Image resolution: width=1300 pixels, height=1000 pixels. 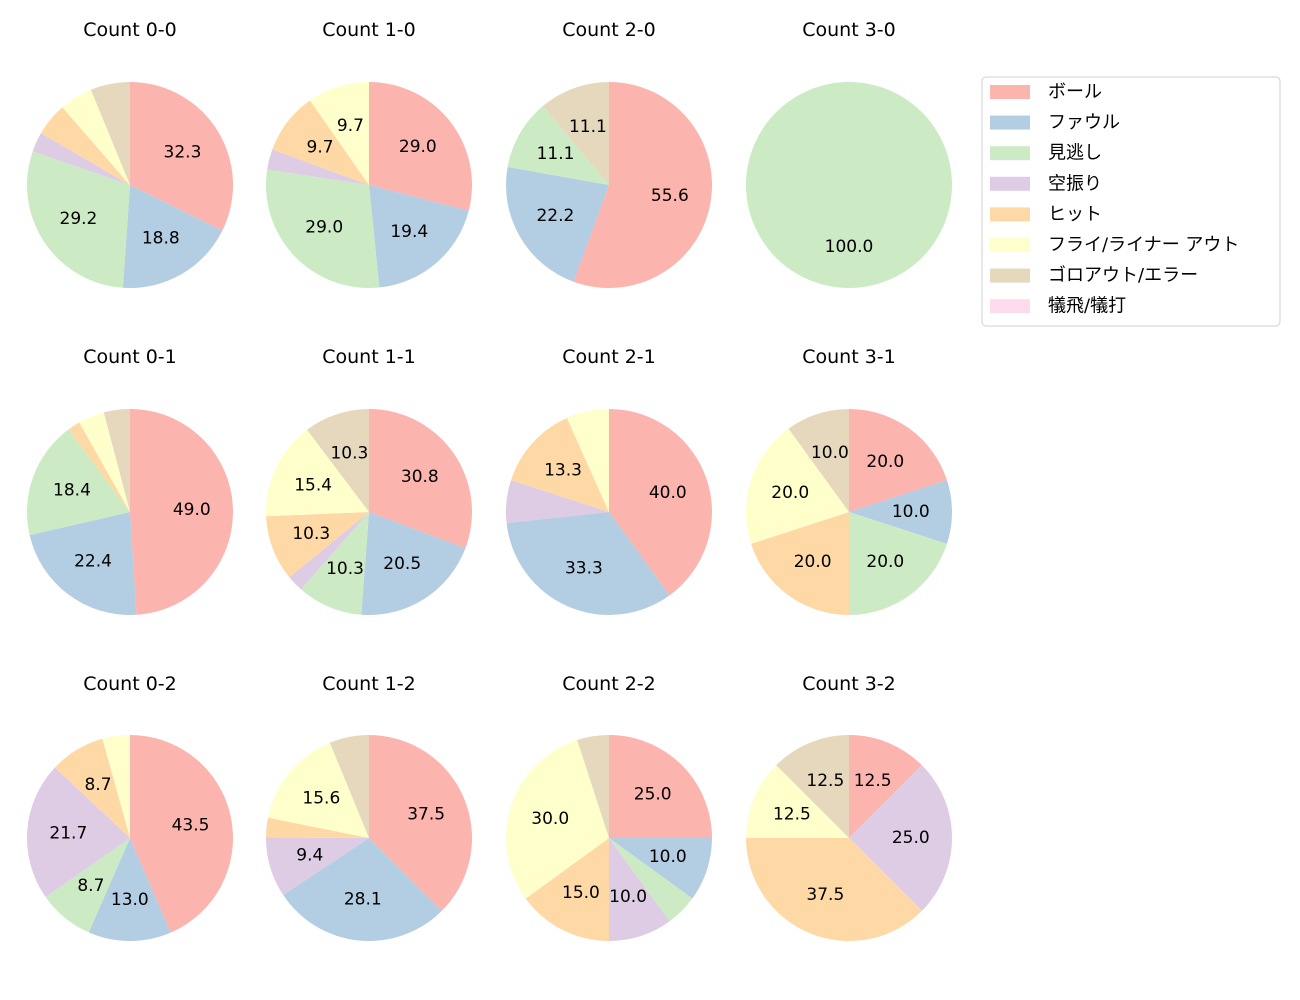 What do you see at coordinates (183, 152) in the screenshot?
I see `slice-label: 32.3` at bounding box center [183, 152].